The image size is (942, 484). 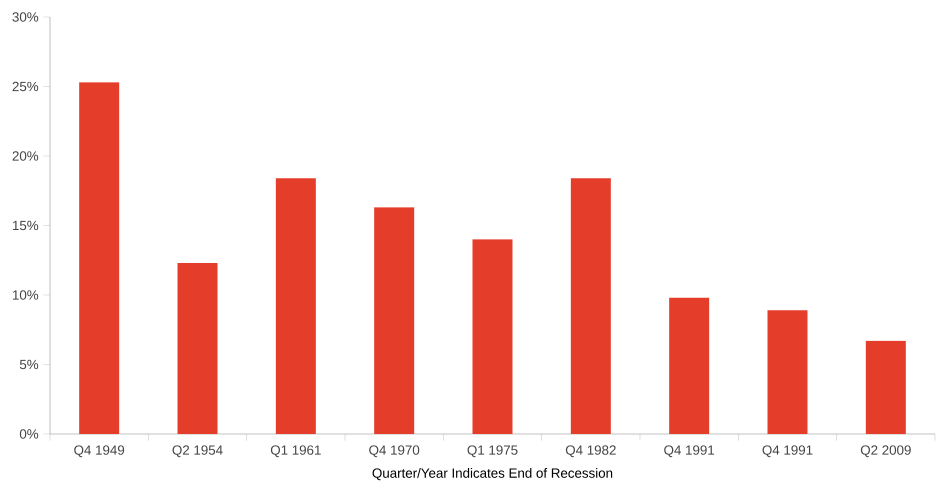 What do you see at coordinates (394, 451) in the screenshot?
I see `x-tick-label: Q4 1970` at bounding box center [394, 451].